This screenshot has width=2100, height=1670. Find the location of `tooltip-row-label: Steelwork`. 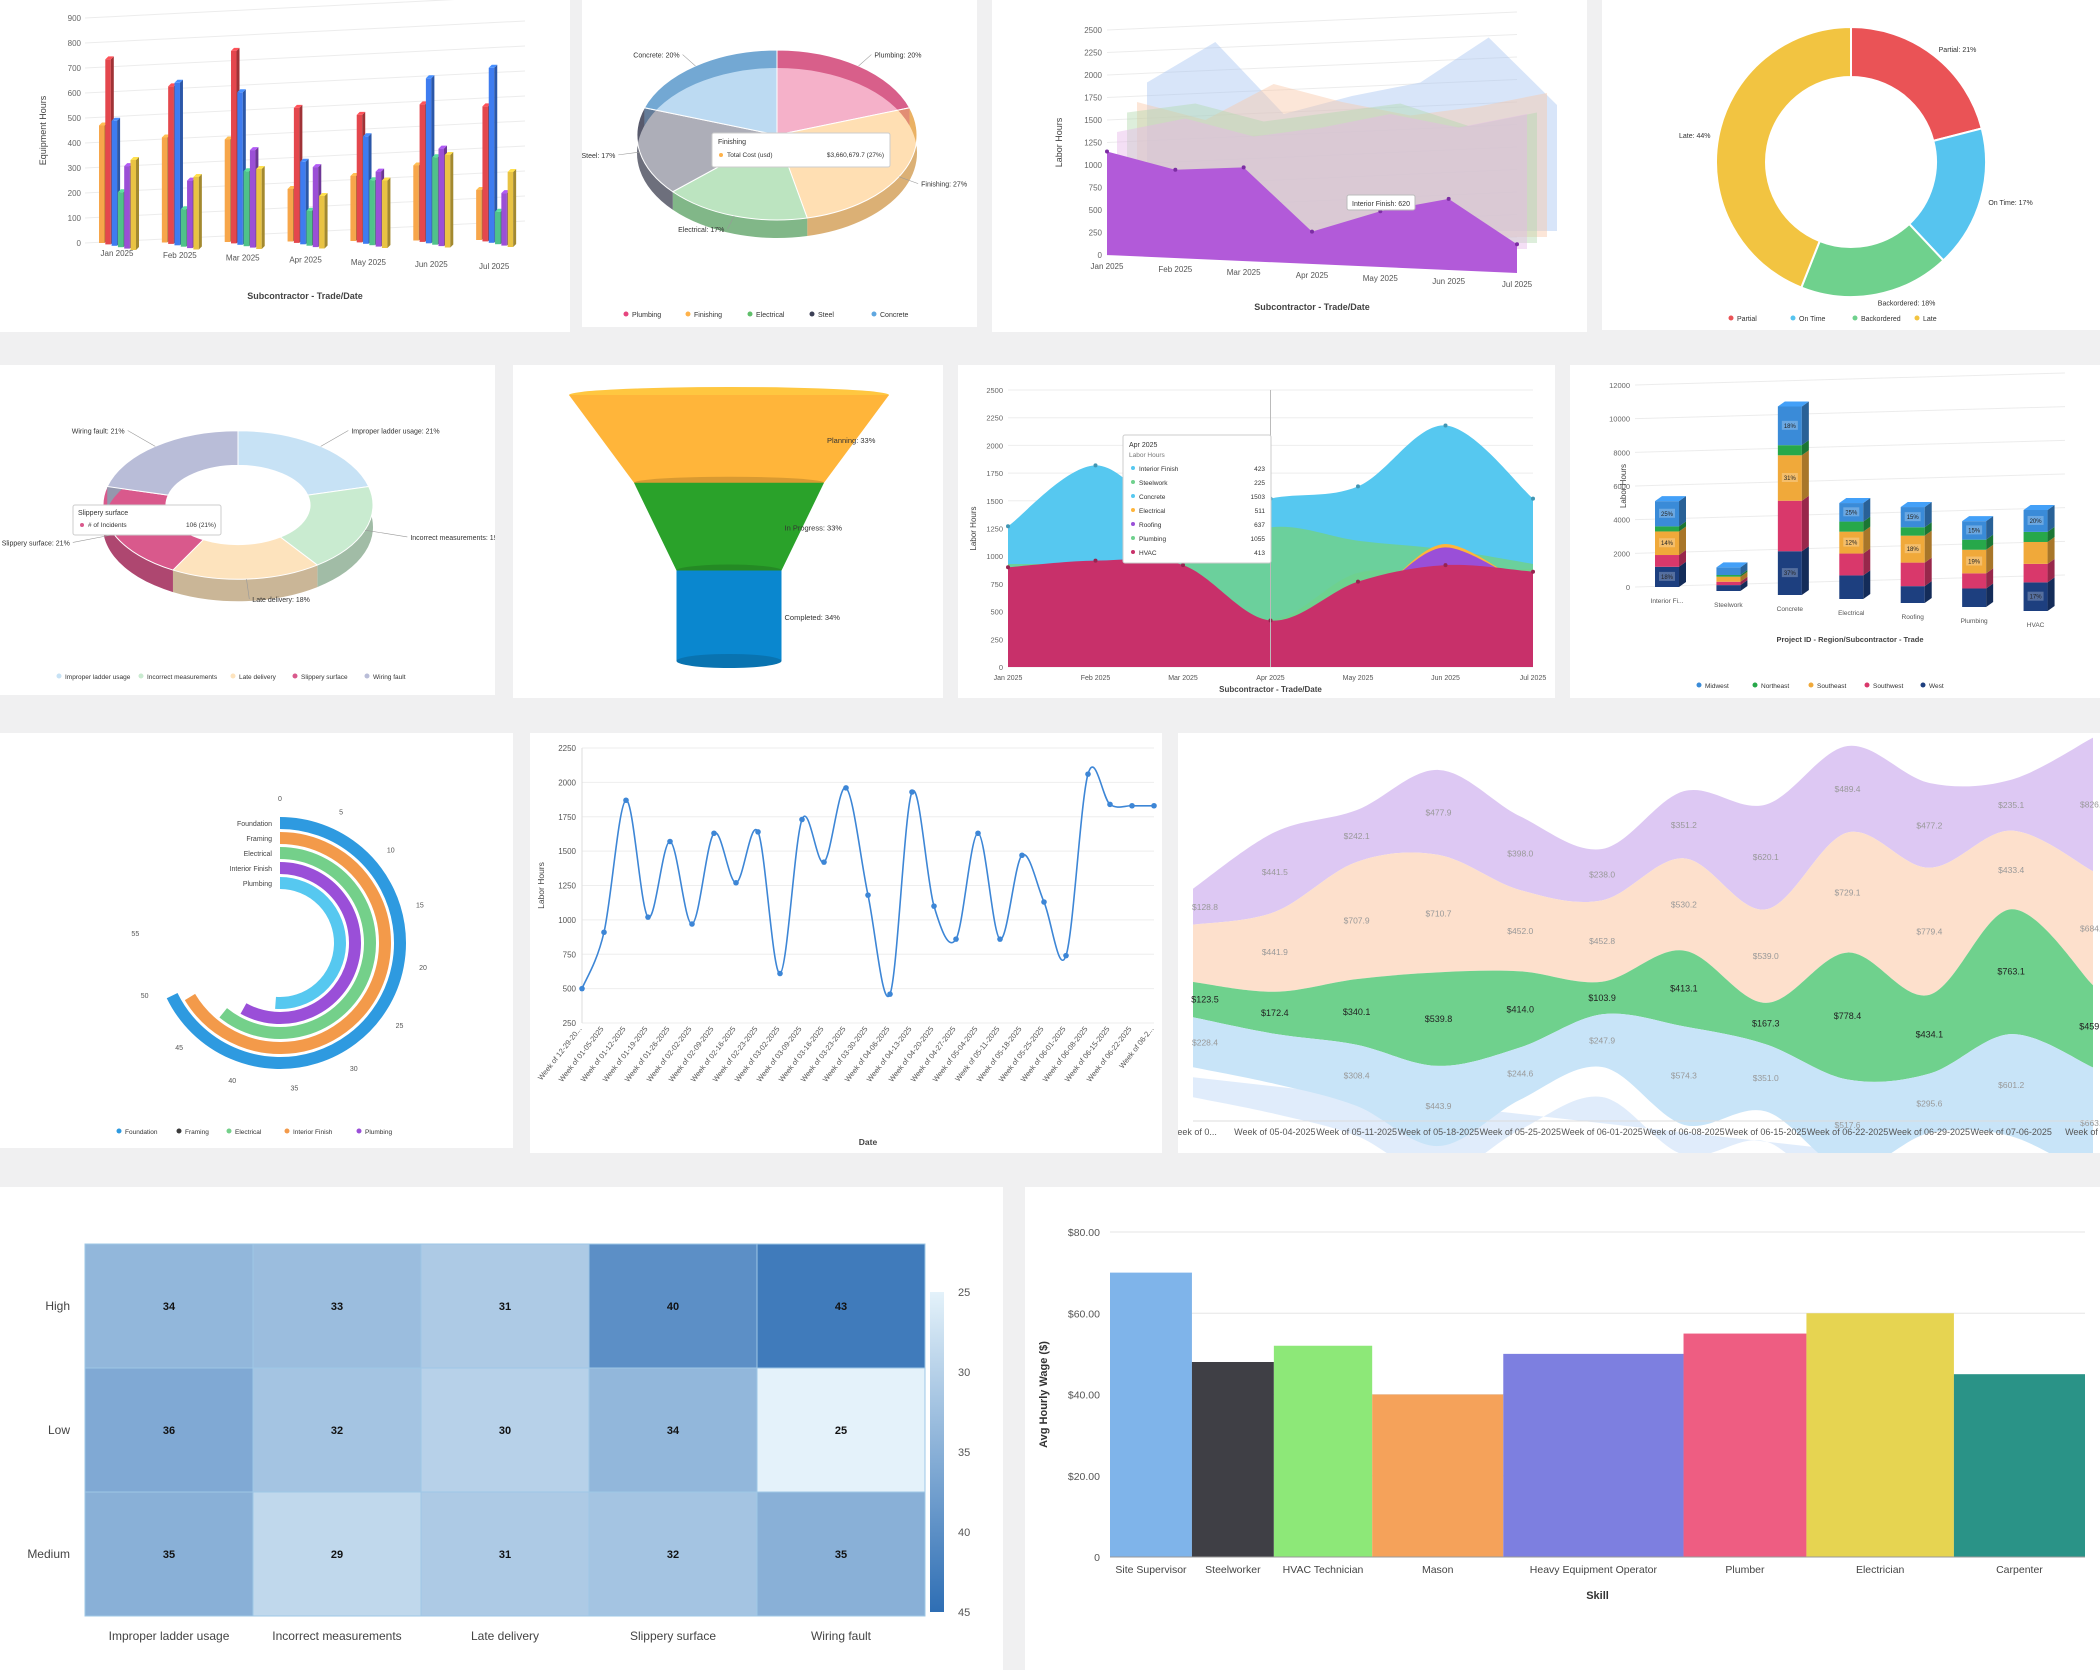

tooltip-row-label: Steelwork is located at coordinates (1153, 483).